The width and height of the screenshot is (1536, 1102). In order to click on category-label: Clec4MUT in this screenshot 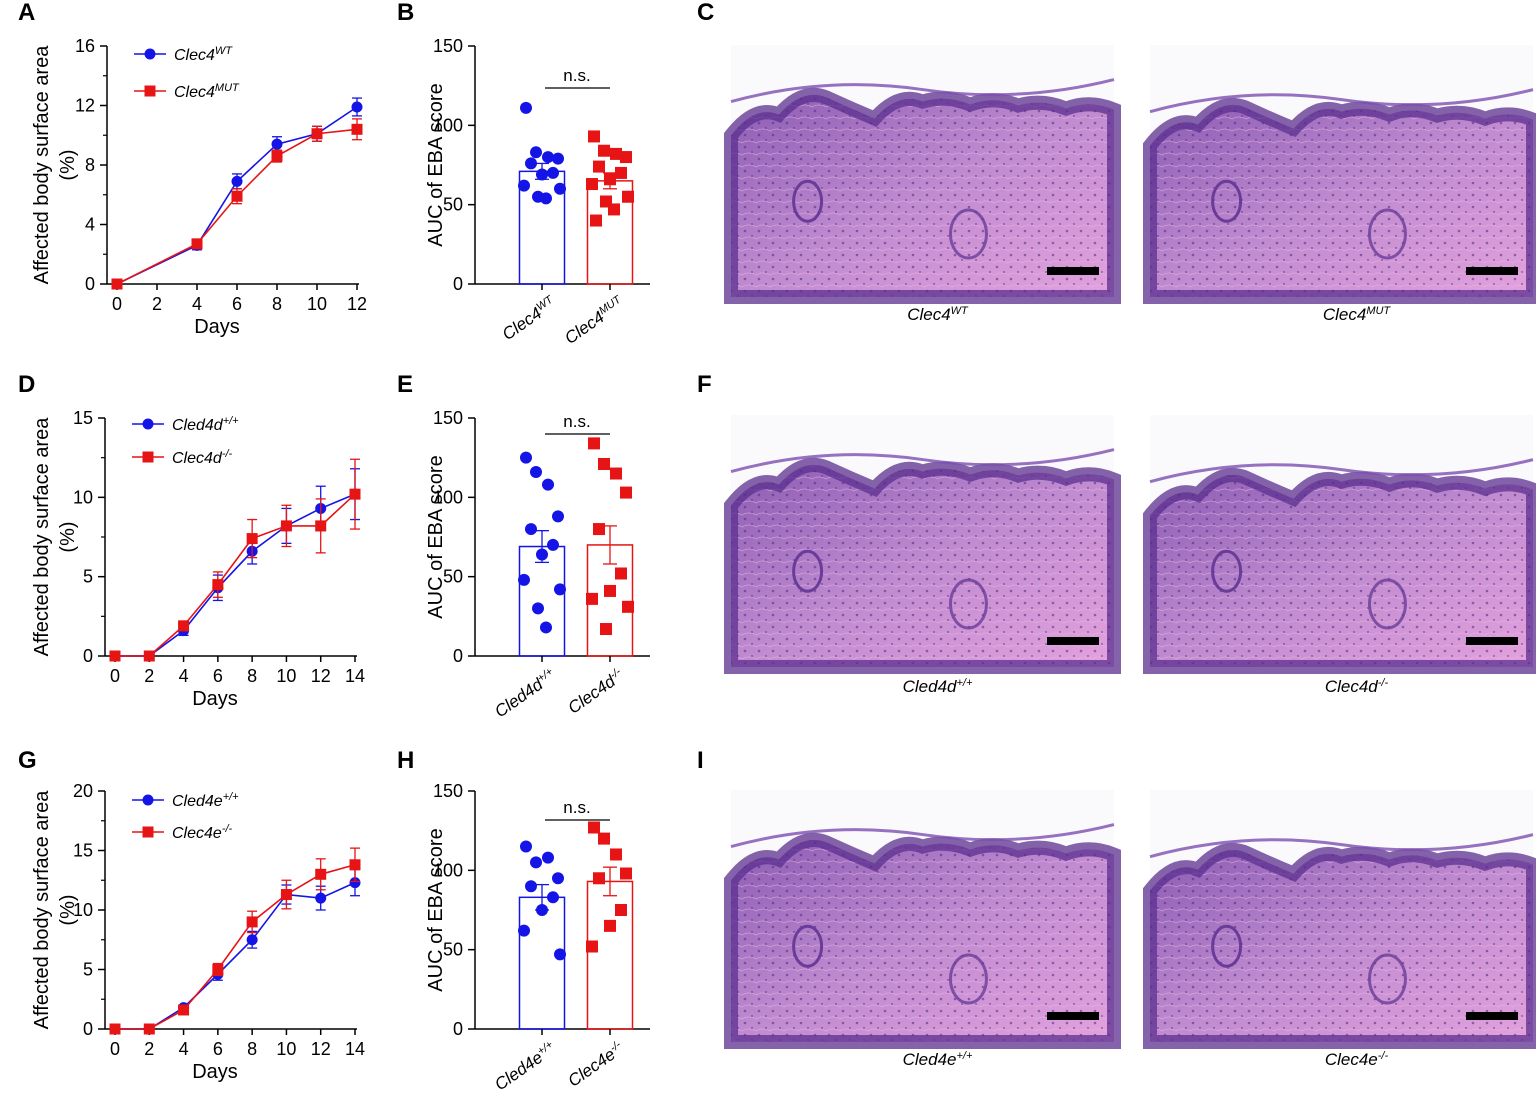, I will do `click(594, 320)`.